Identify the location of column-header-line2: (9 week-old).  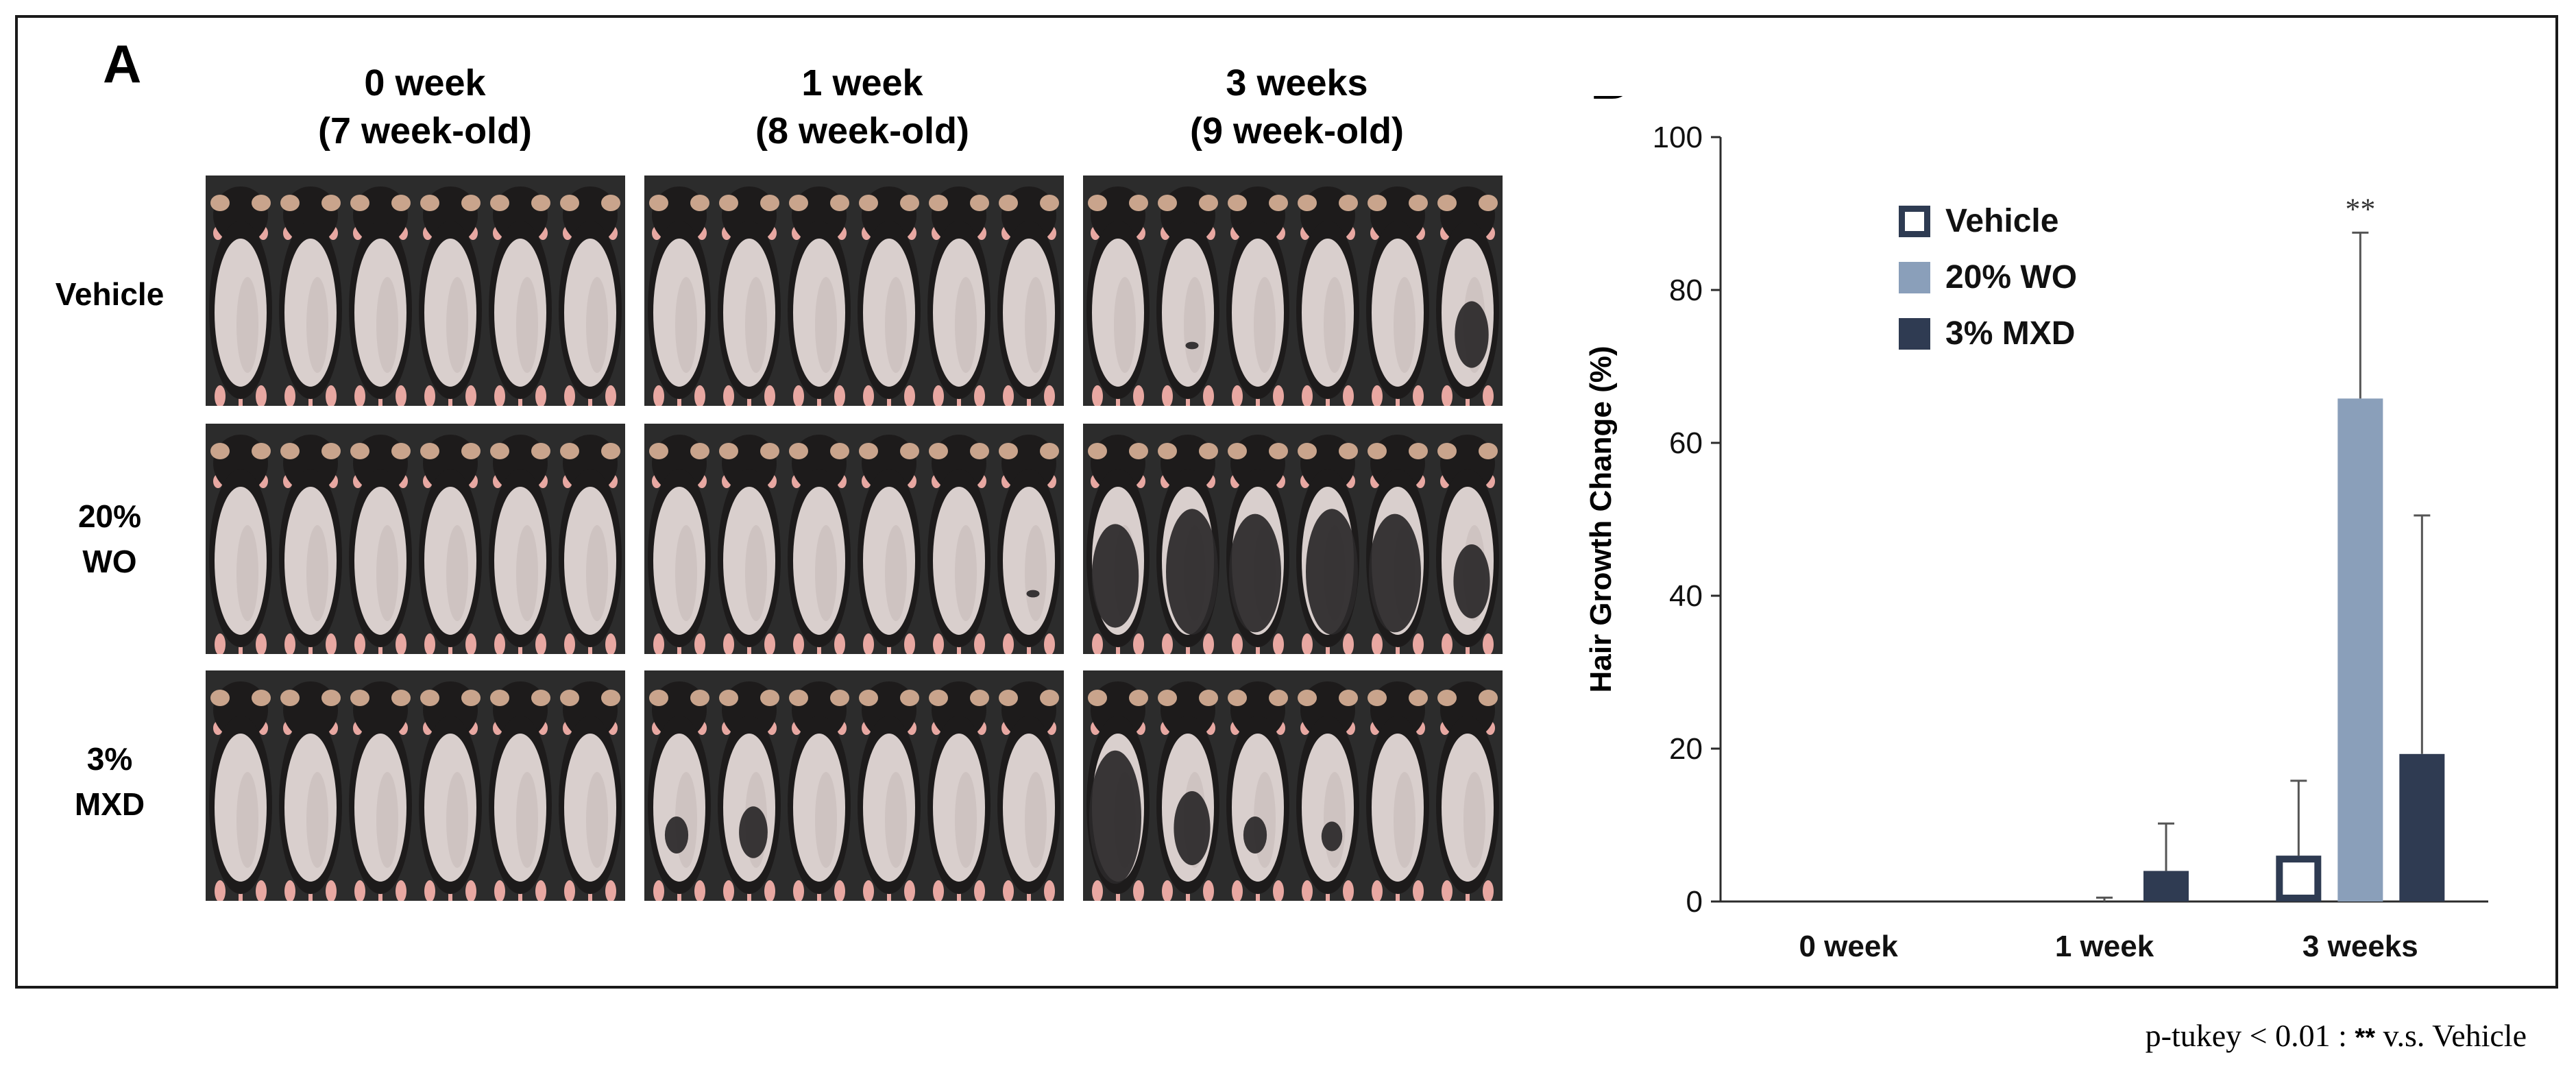
(1297, 131).